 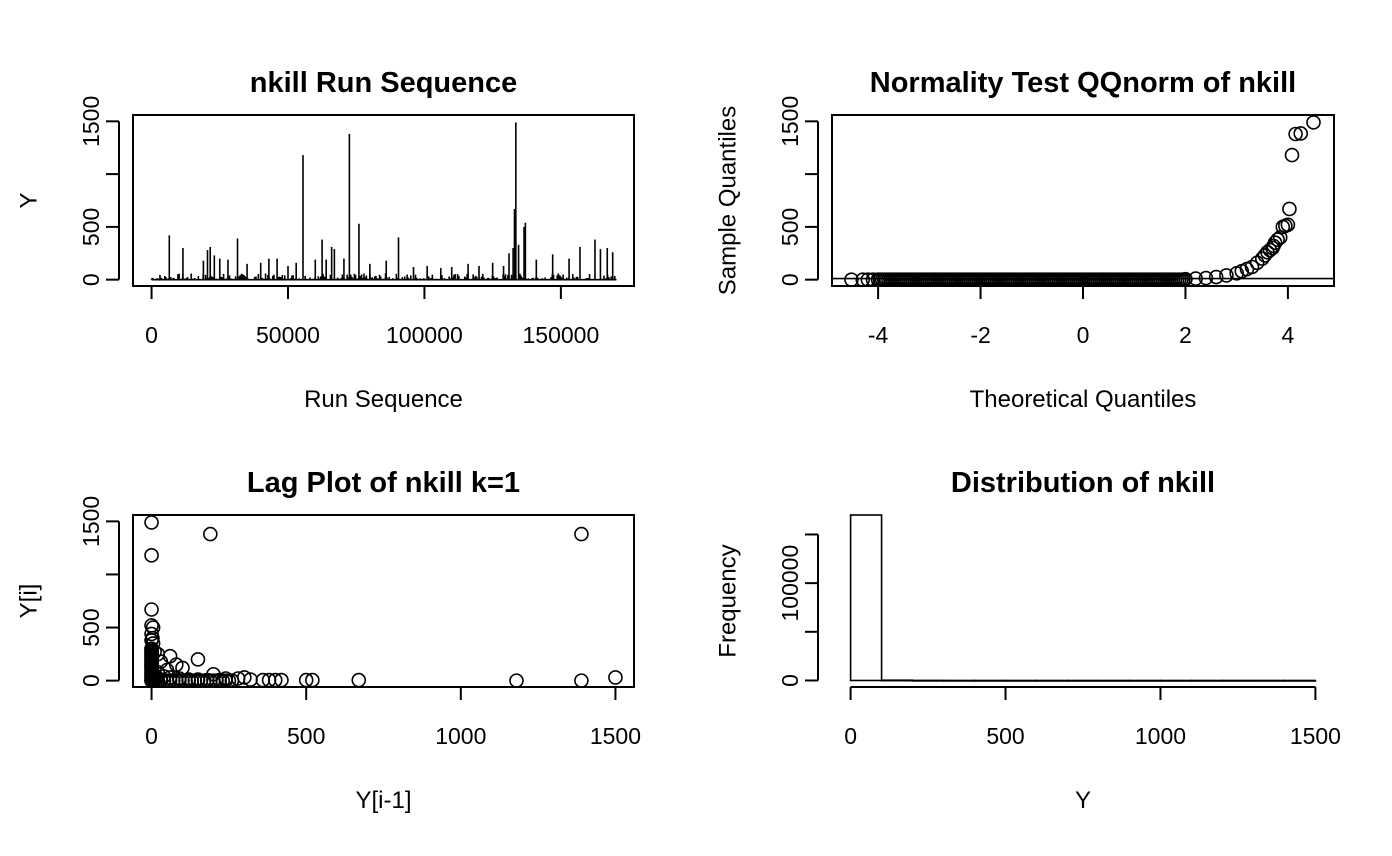 I want to click on x-tick-label: 2, so click(x=1185, y=335).